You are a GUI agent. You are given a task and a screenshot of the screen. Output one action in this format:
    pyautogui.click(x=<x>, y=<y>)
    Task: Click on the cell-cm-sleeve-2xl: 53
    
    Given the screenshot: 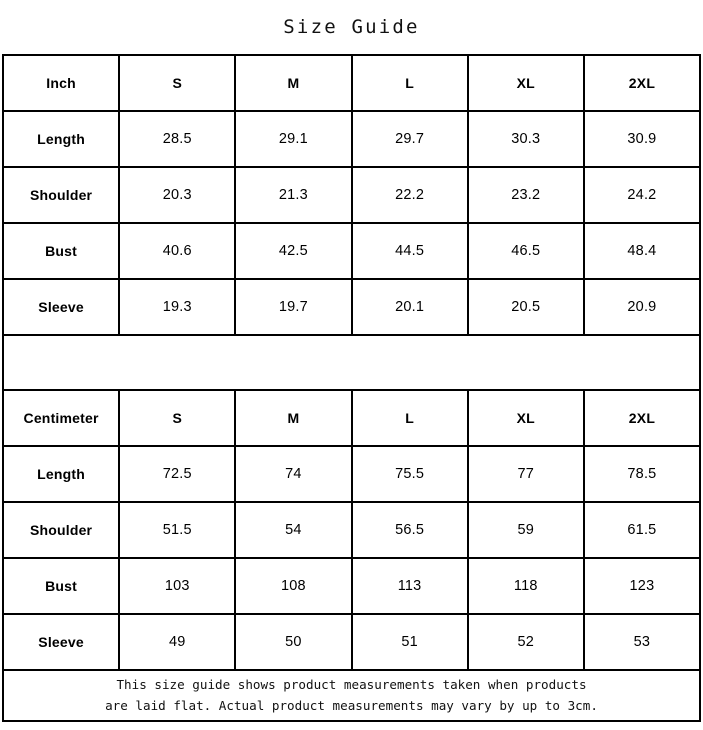 What is the action you would take?
    pyautogui.click(x=642, y=642)
    